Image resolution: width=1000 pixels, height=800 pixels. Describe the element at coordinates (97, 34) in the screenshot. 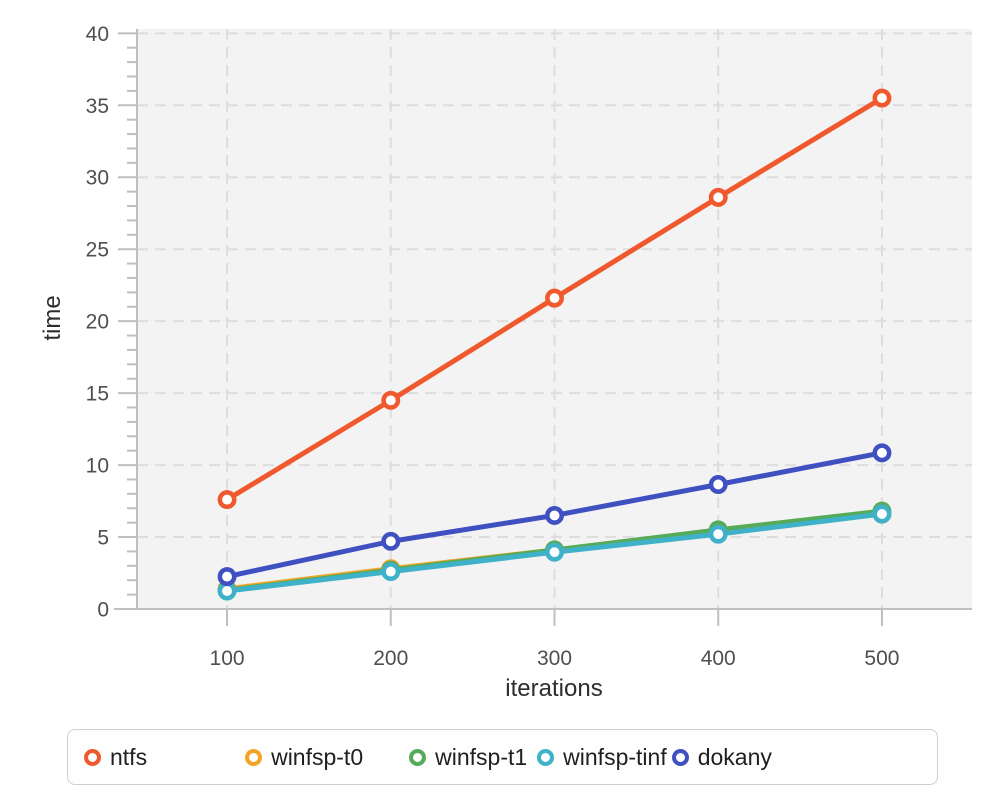

I see `y-tick-label: 40` at that location.